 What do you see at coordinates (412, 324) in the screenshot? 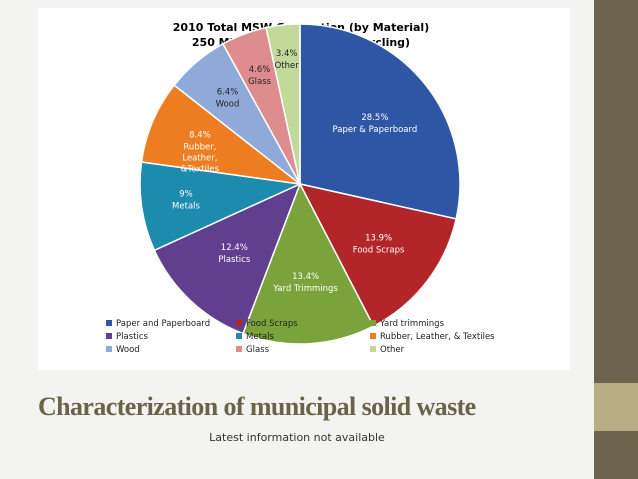
I see `legend-label: Yard trimmings` at bounding box center [412, 324].